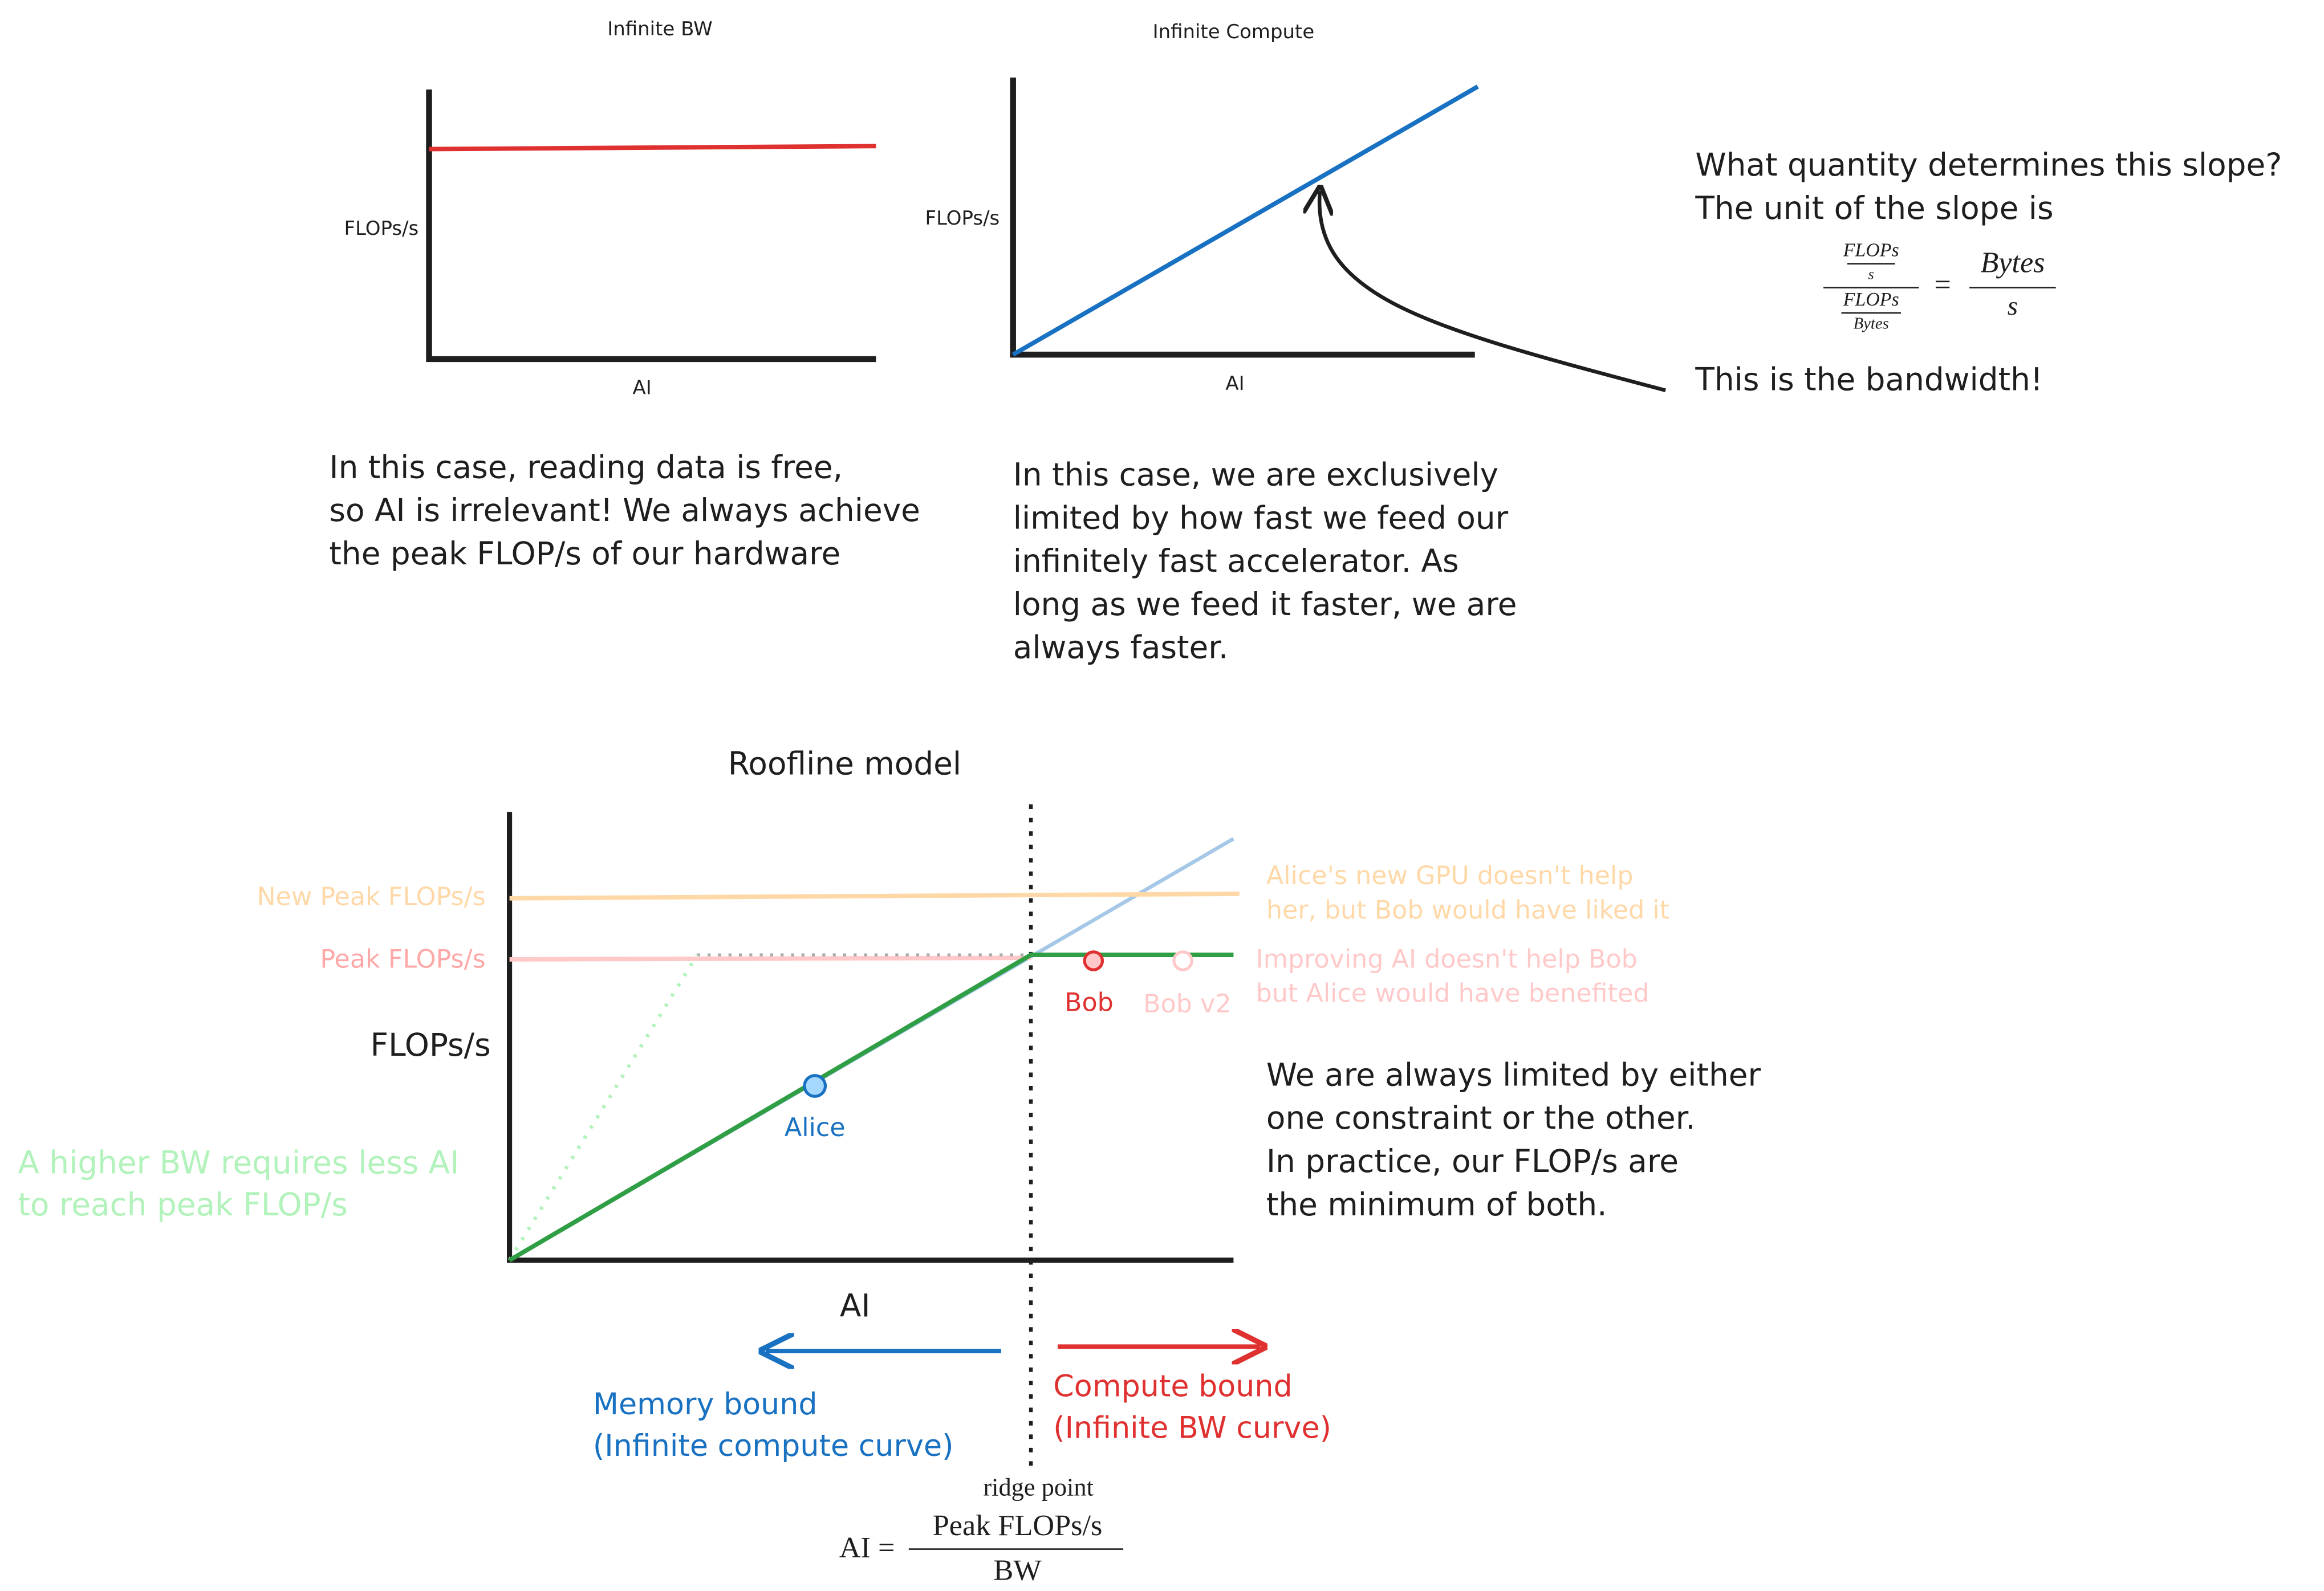 The width and height of the screenshot is (2324, 1591). What do you see at coordinates (403, 959) in the screenshot?
I see `peak-label: Peak FLOPs/s` at bounding box center [403, 959].